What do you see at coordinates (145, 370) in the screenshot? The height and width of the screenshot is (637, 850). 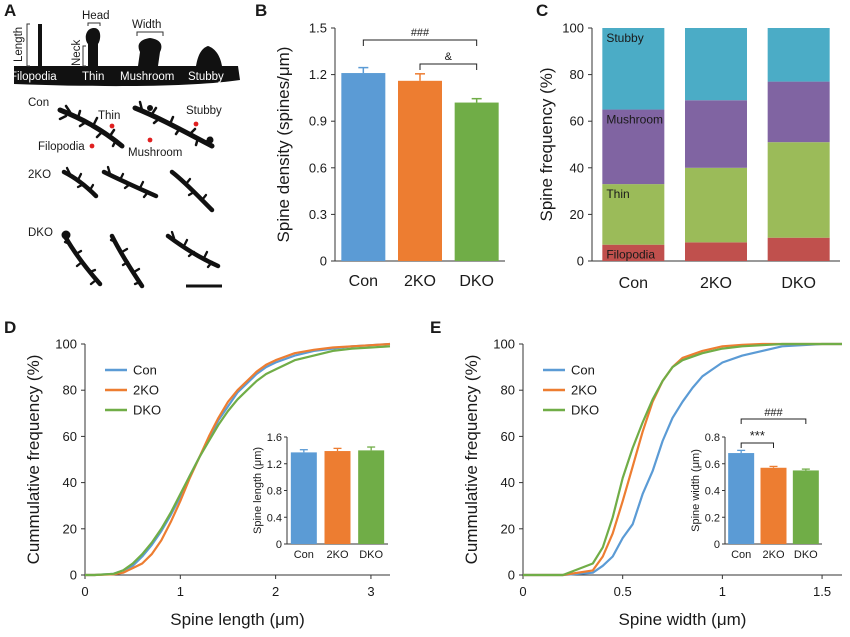 I see `legend-label-con: Con` at bounding box center [145, 370].